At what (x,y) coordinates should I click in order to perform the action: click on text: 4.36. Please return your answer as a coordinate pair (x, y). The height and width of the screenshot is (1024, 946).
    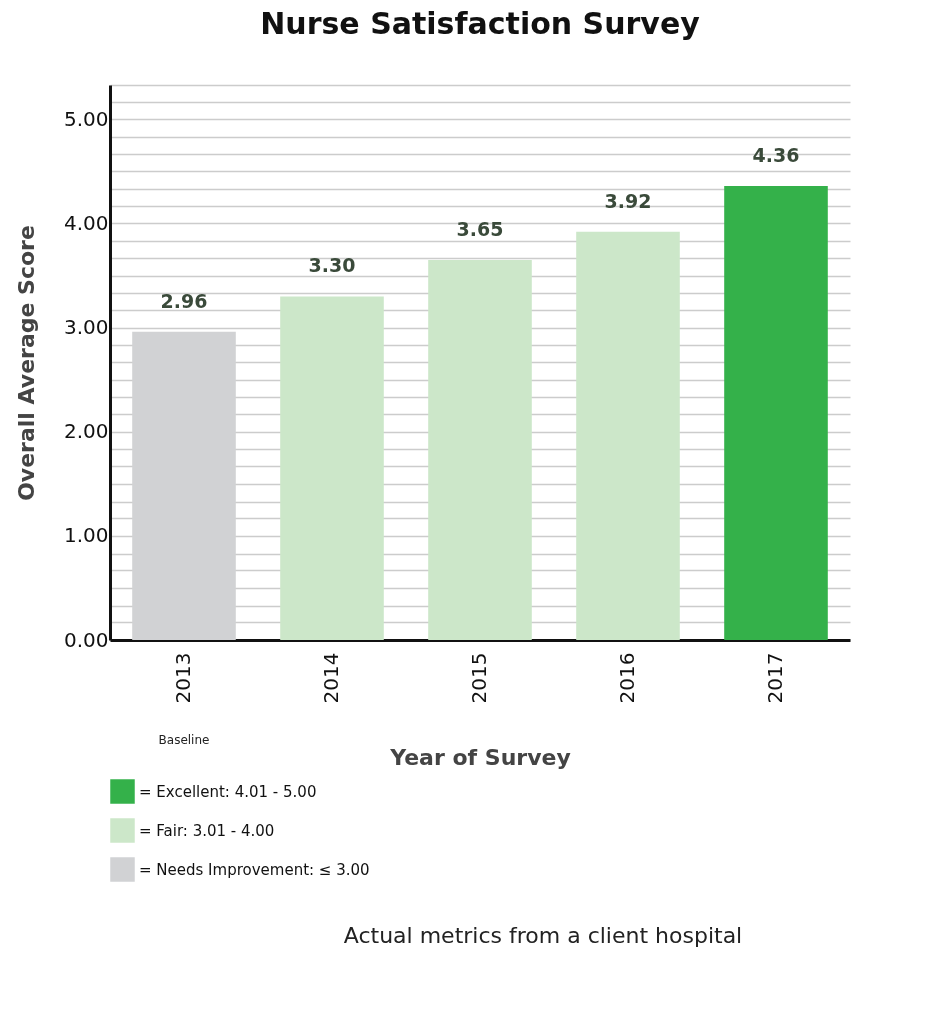
    Looking at the image, I should click on (776, 155).